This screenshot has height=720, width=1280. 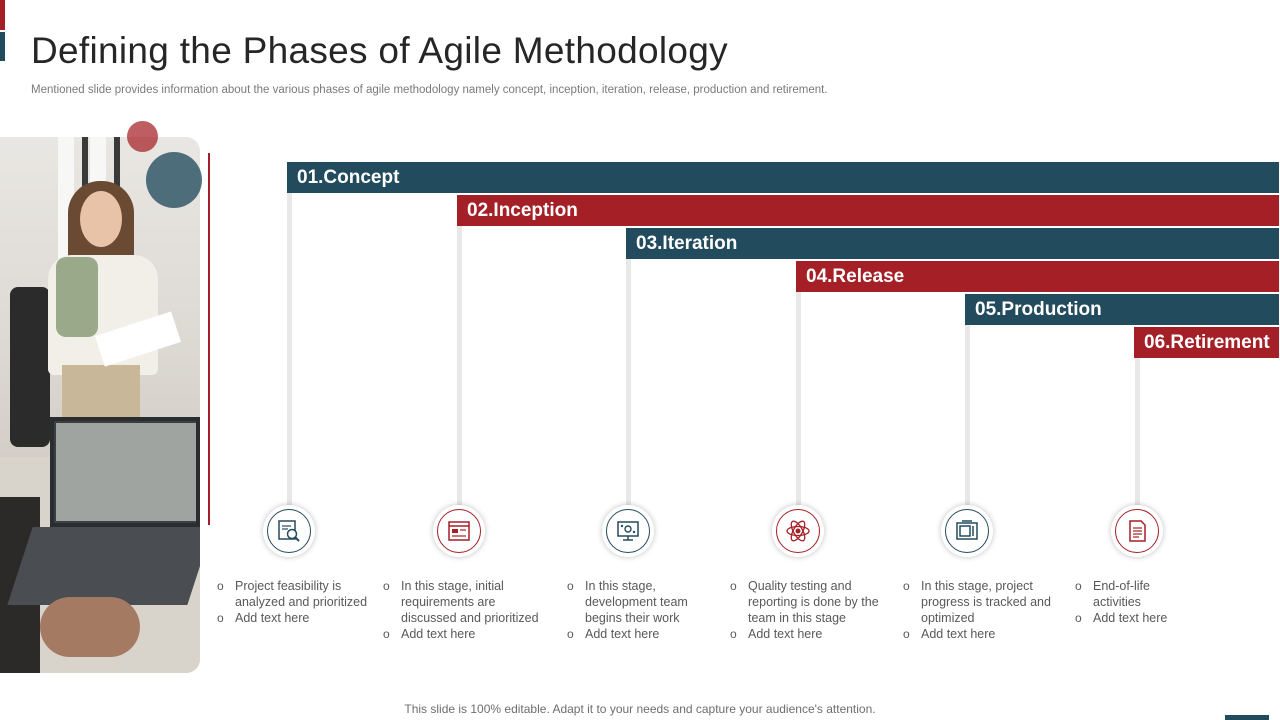 I want to click on microwave-window-icon, so click(x=967, y=530).